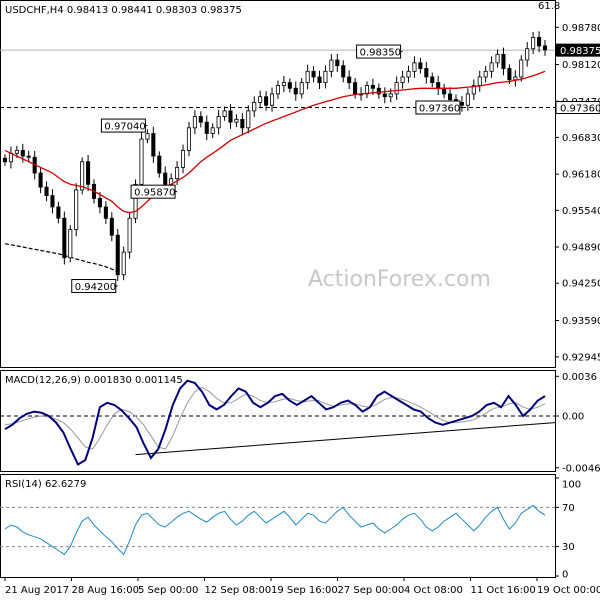 The width and height of the screenshot is (600, 600). I want to click on price-y-tick-label: 0.94250, so click(581, 284).